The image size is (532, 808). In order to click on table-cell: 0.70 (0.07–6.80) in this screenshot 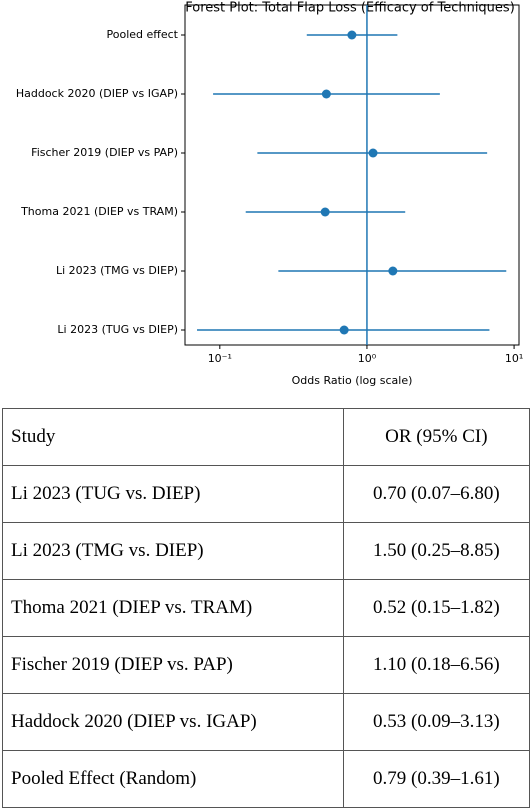, I will do `click(436, 494)`.